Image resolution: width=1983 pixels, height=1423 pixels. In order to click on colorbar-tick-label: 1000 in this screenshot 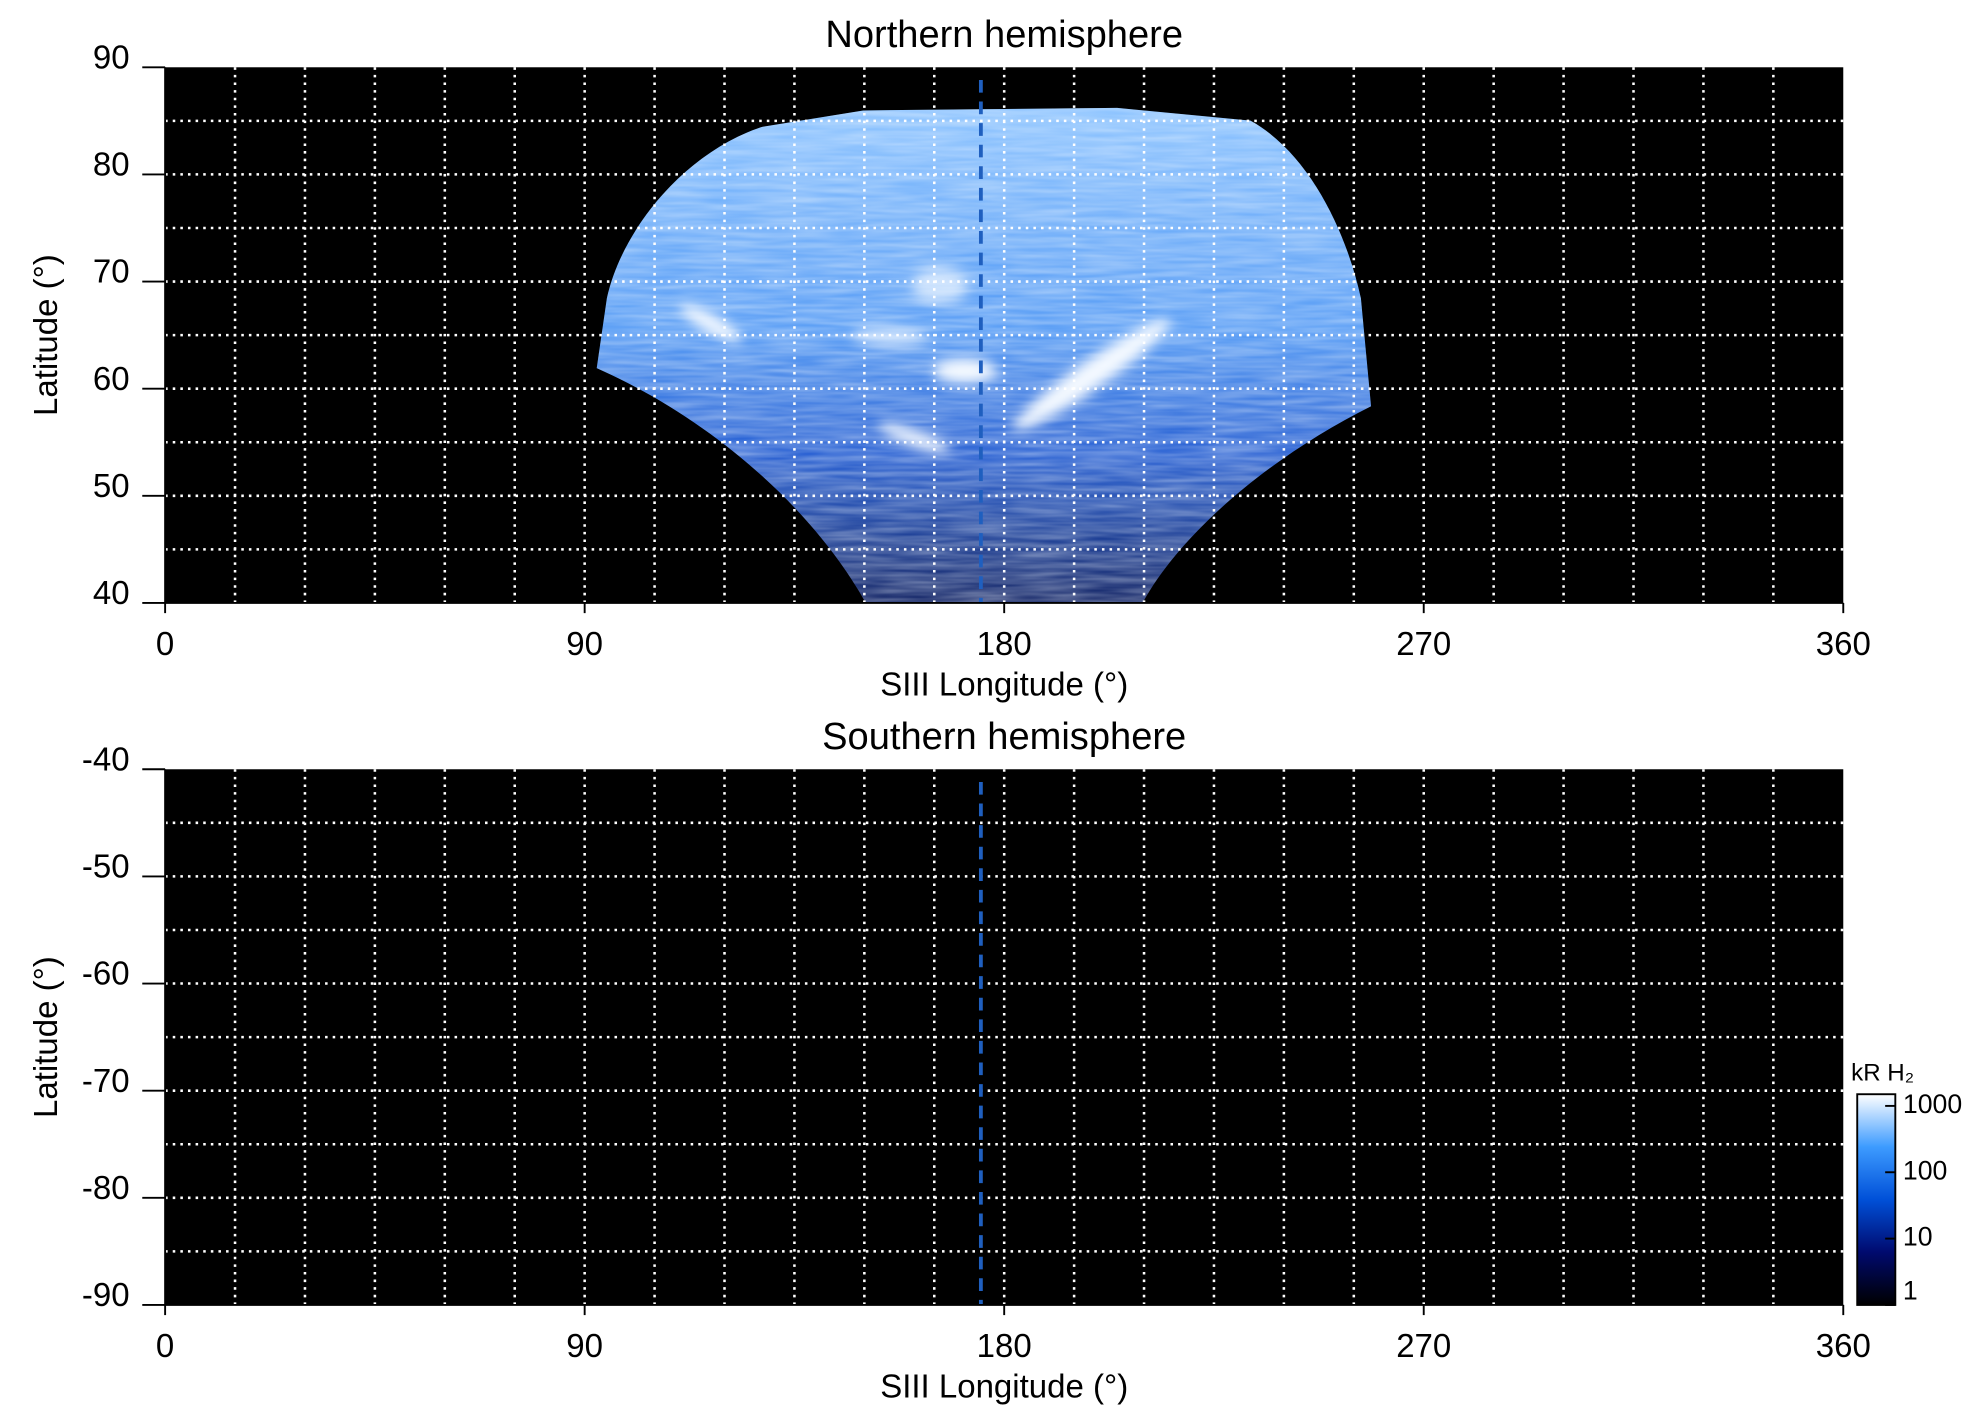, I will do `click(1932, 1104)`.